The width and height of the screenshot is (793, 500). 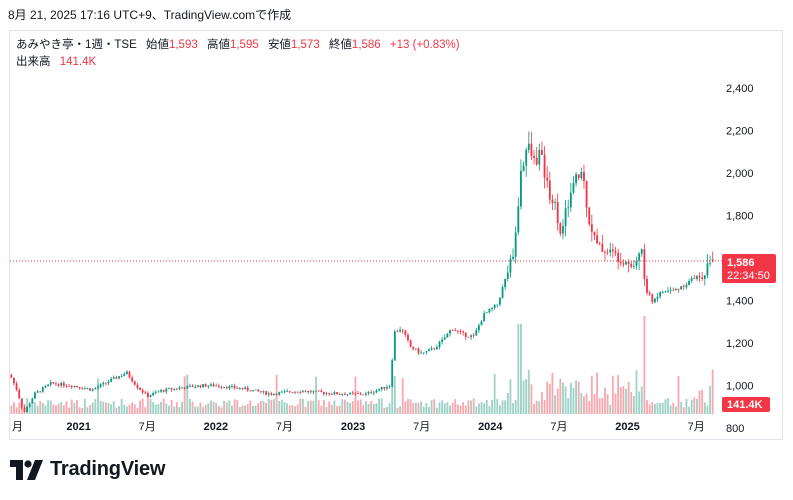 I want to click on volume-badge: 141.4K, so click(x=746, y=404).